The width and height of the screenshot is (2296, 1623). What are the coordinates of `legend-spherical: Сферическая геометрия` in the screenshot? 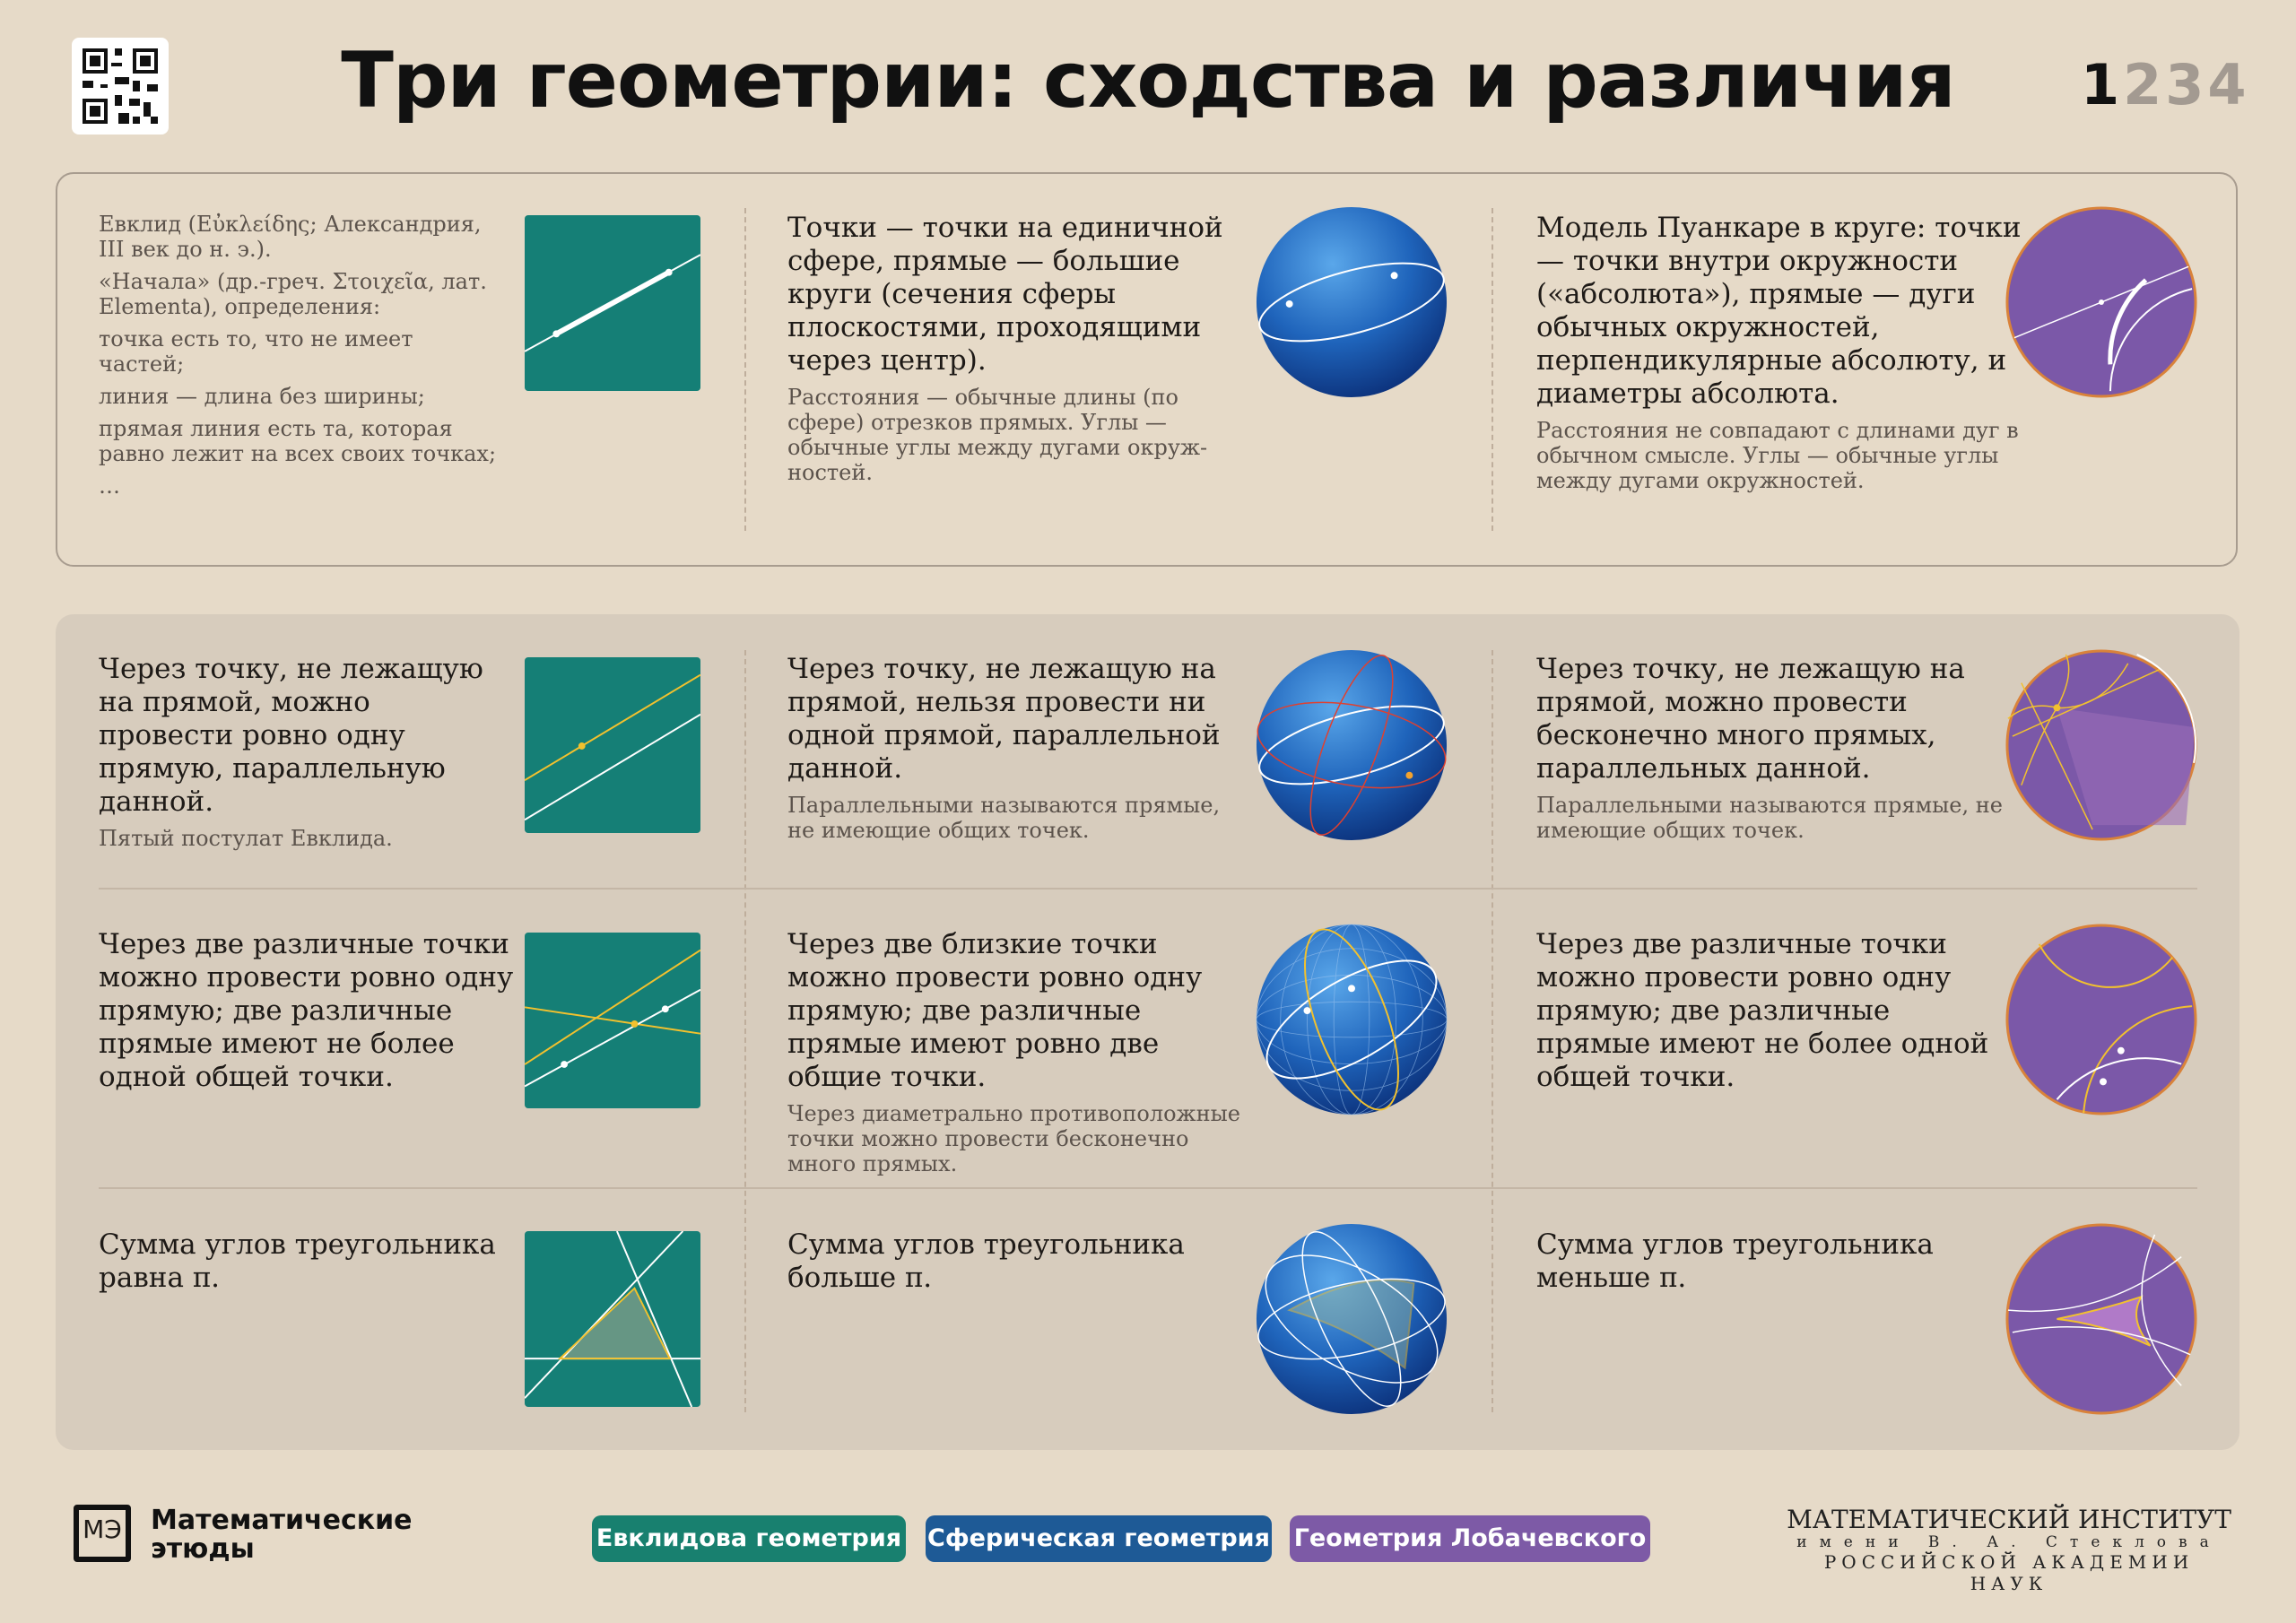 It's located at (1099, 1538).